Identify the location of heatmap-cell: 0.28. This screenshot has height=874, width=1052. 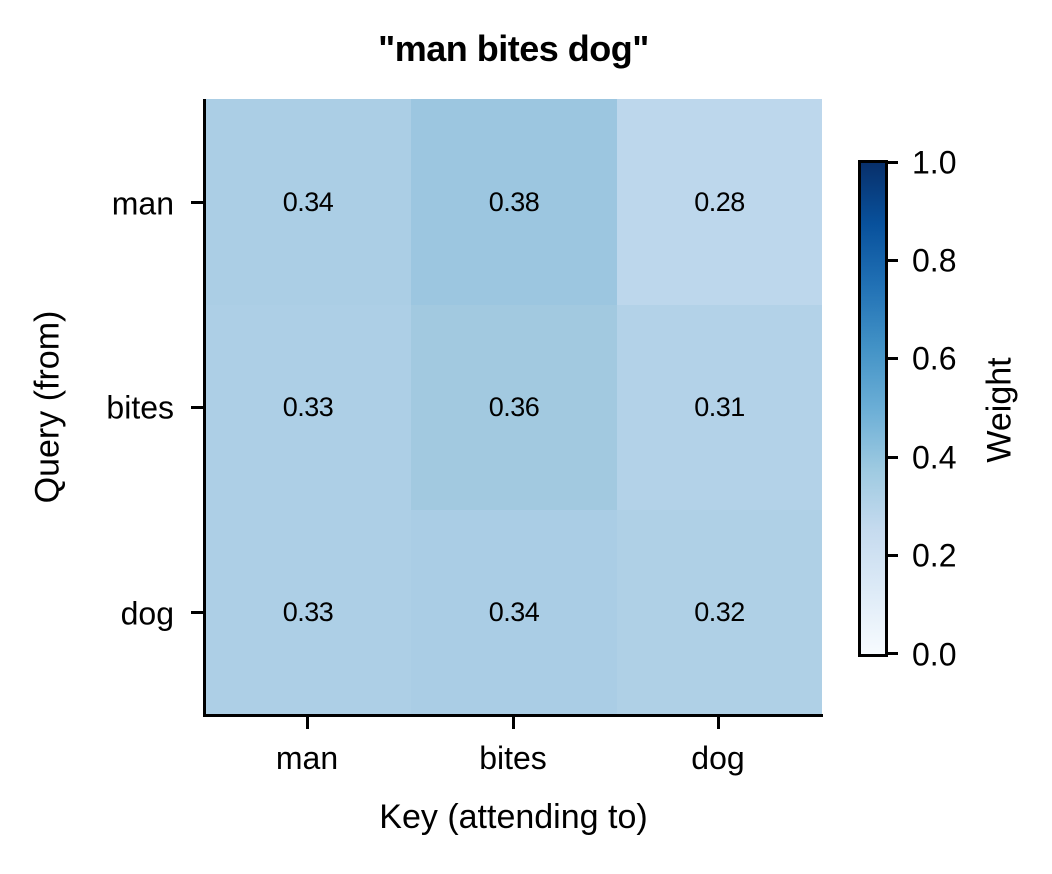
(719, 202).